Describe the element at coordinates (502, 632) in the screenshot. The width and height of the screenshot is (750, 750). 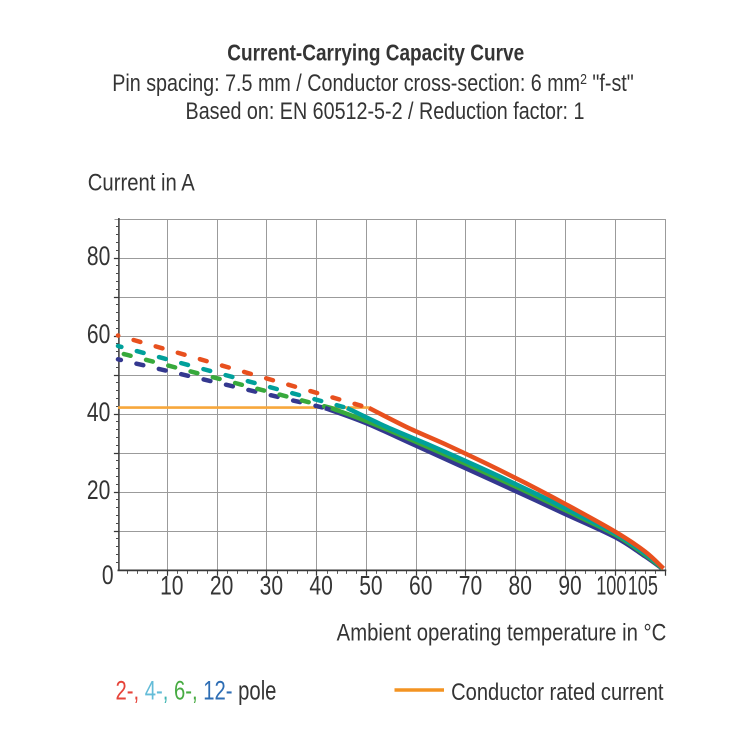
I see `svg-text:Ambient operating temperature: Ambient operating temperature in °C` at that location.